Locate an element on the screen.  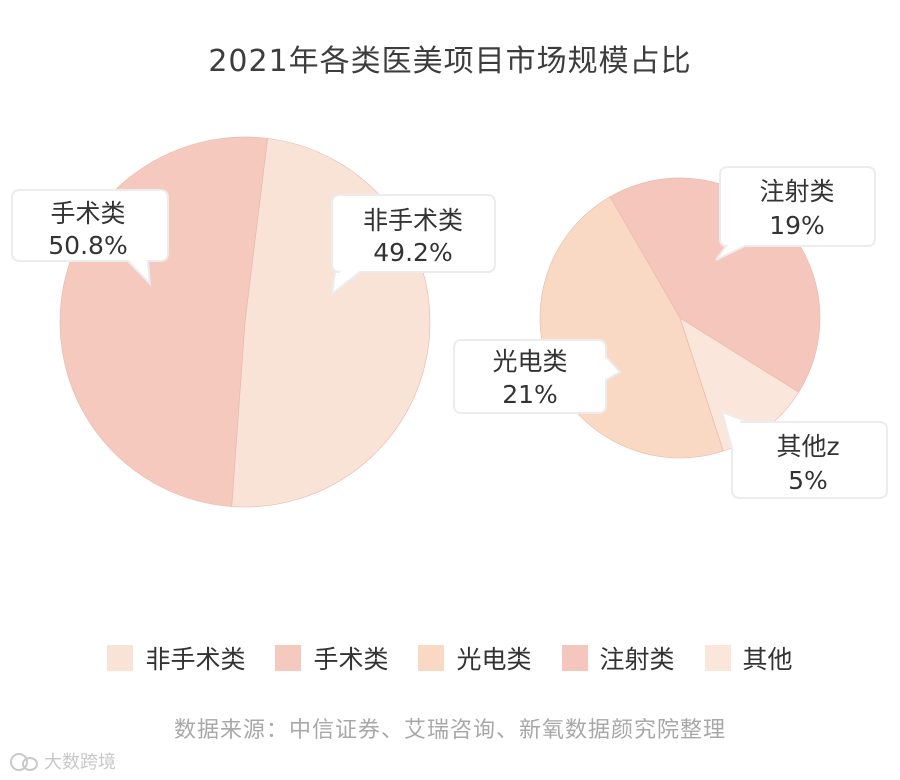
legend-label: 手术类 is located at coordinates (351, 659).